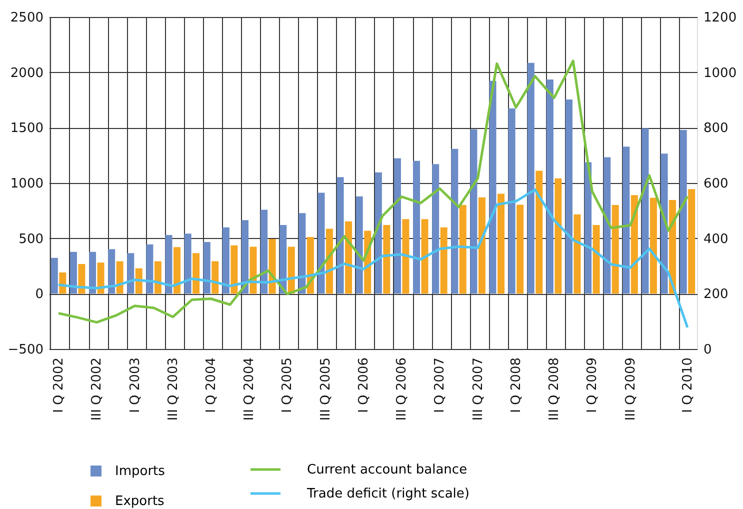 The image size is (743, 509). I want to click on y-tick-label: 1000, so click(27, 184).